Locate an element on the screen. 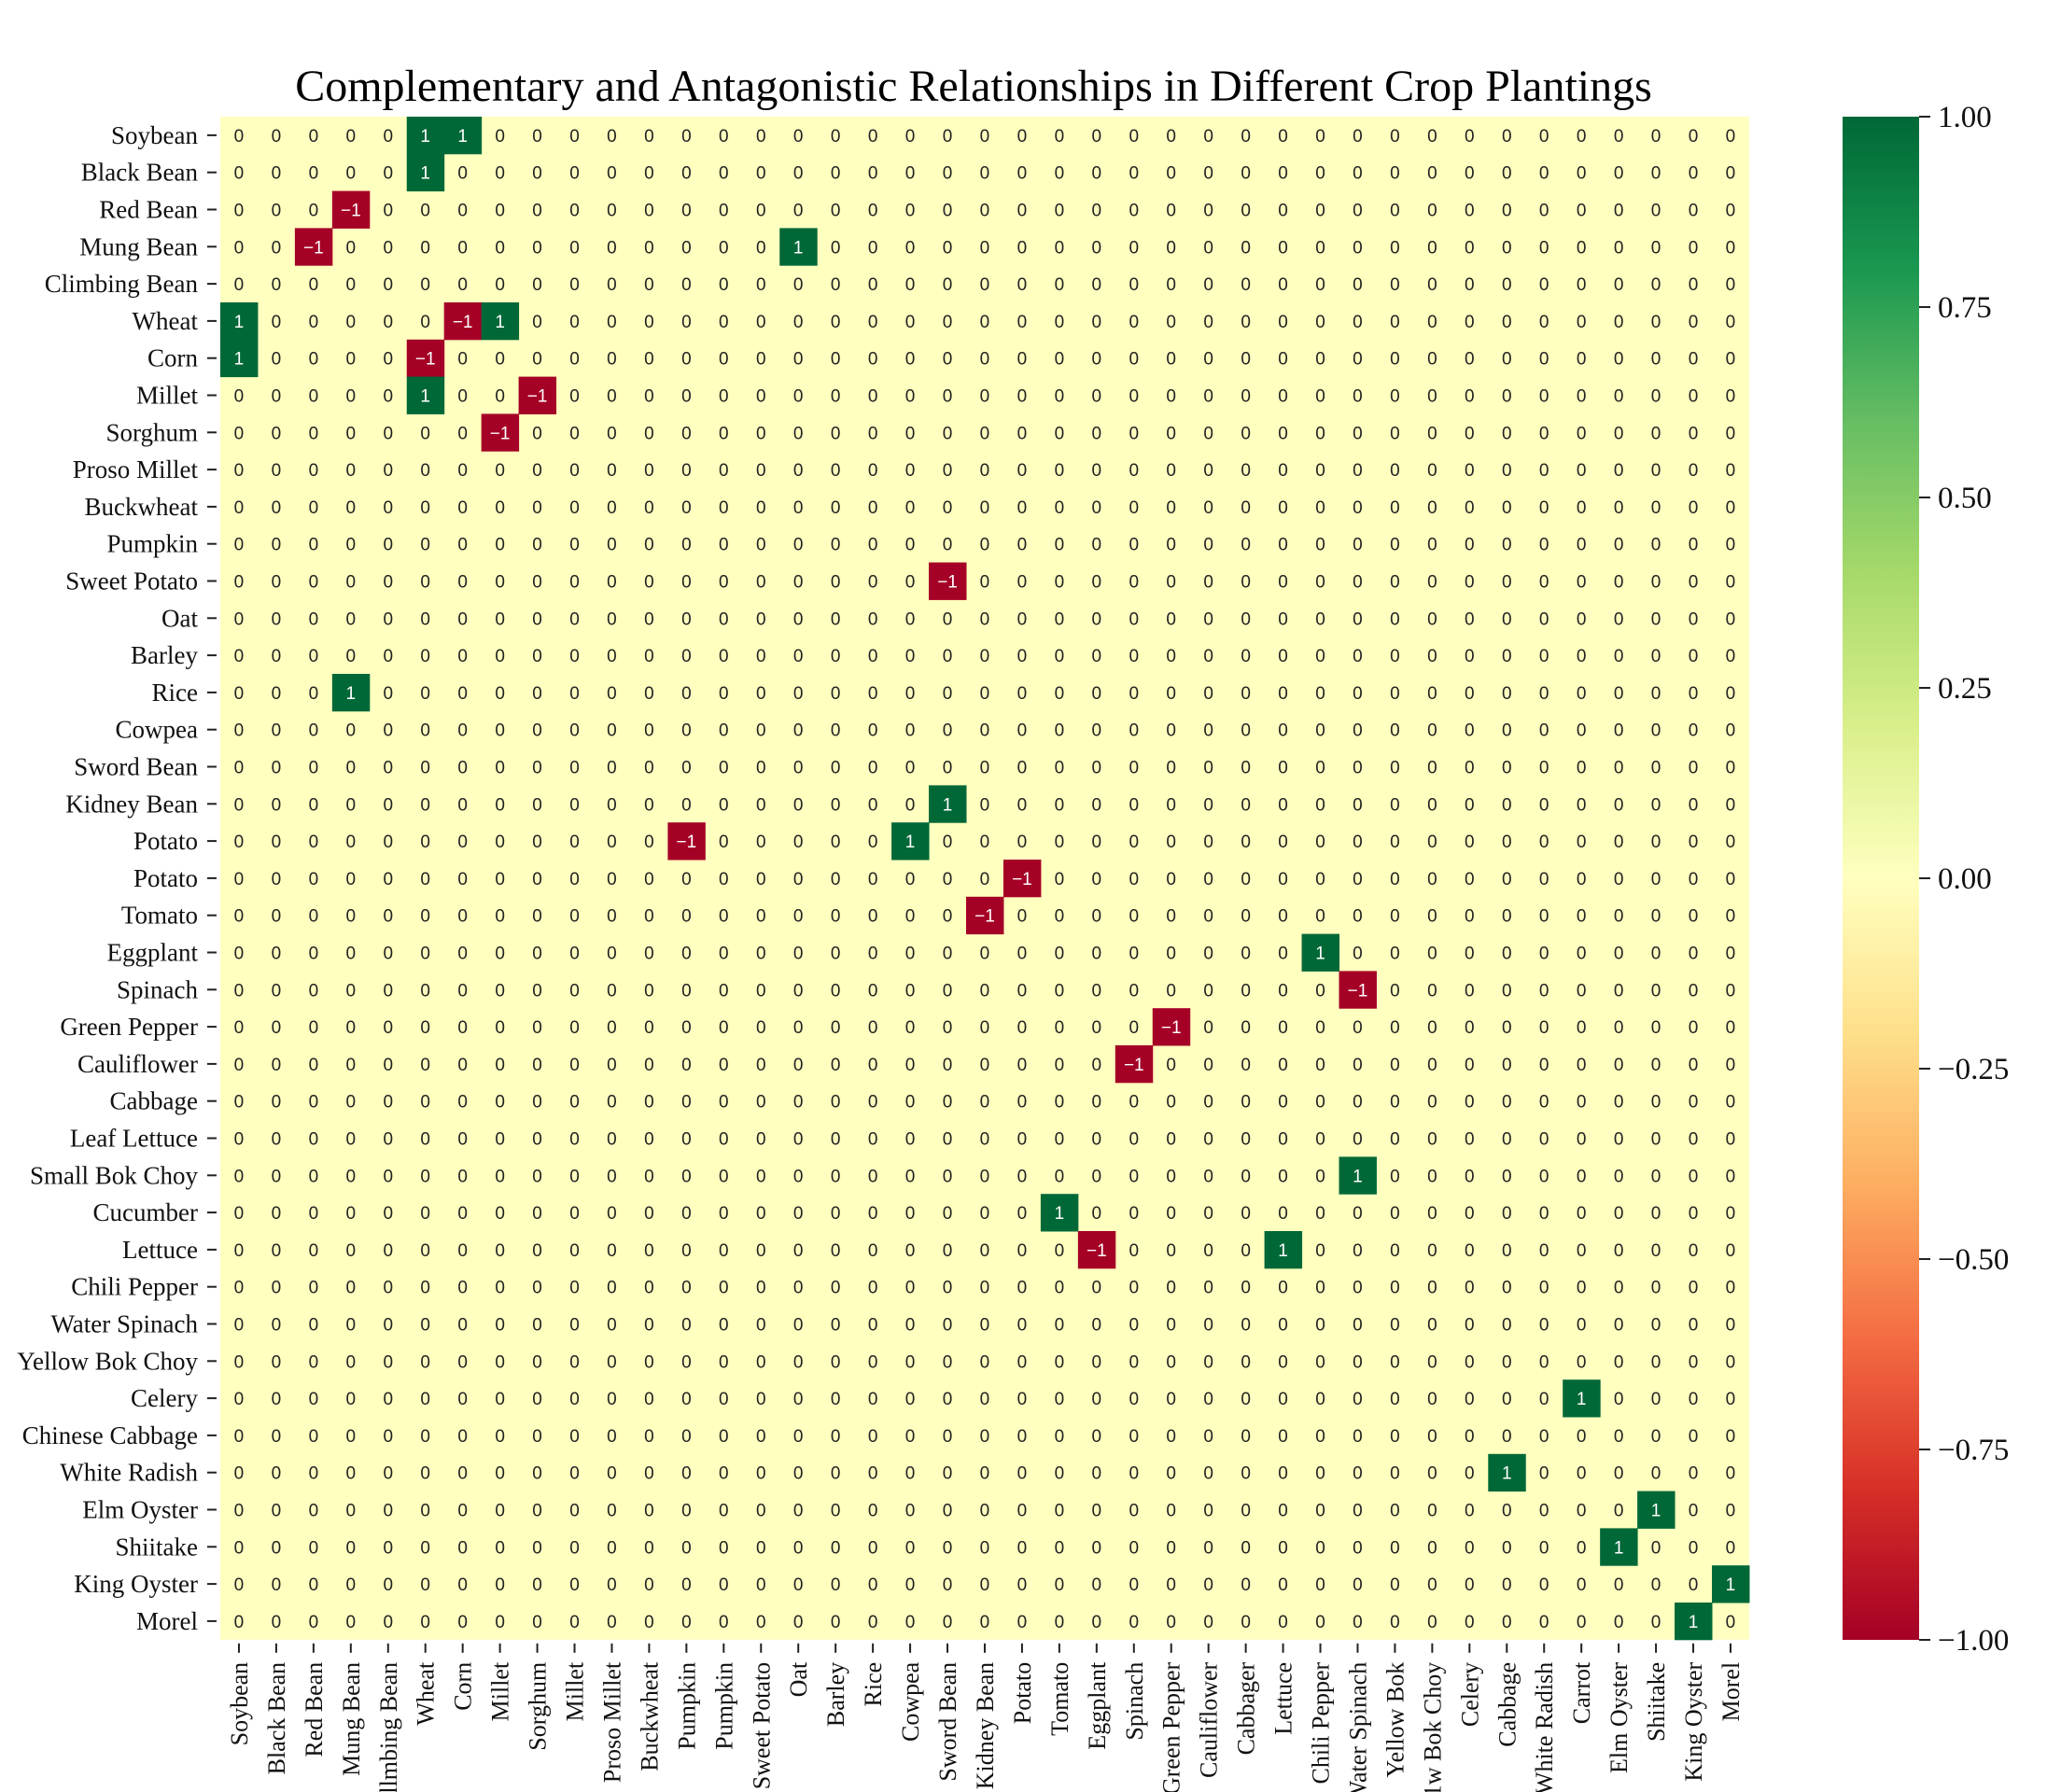 The height and width of the screenshot is (1792, 2061). cell-value: −1 is located at coordinates (947, 583).